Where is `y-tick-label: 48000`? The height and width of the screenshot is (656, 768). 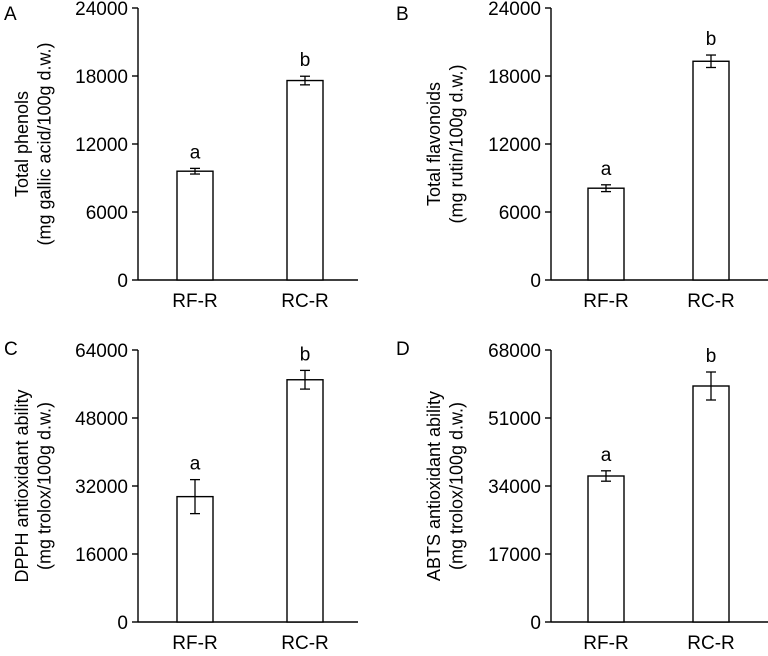 y-tick-label: 48000 is located at coordinates (101, 419).